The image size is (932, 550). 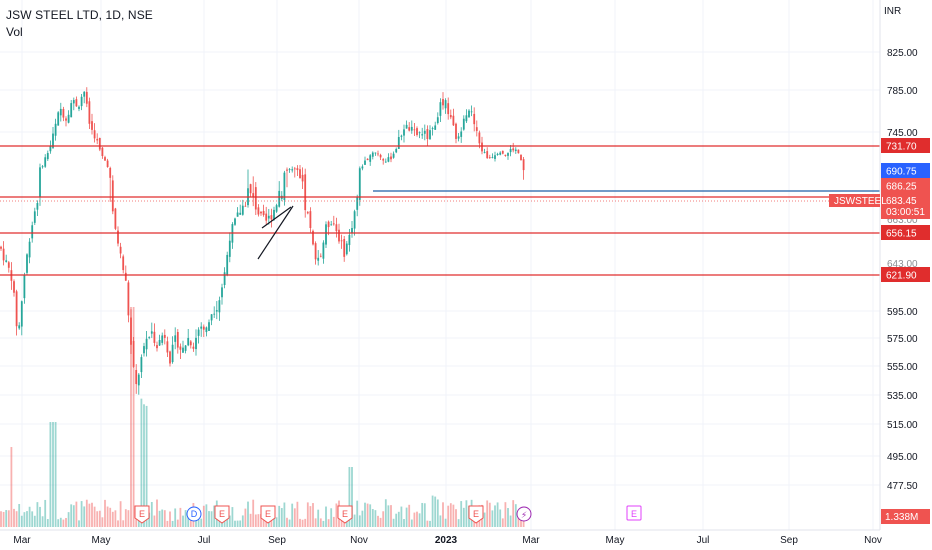 I want to click on price-tick-label: 515.00, so click(x=902, y=425).